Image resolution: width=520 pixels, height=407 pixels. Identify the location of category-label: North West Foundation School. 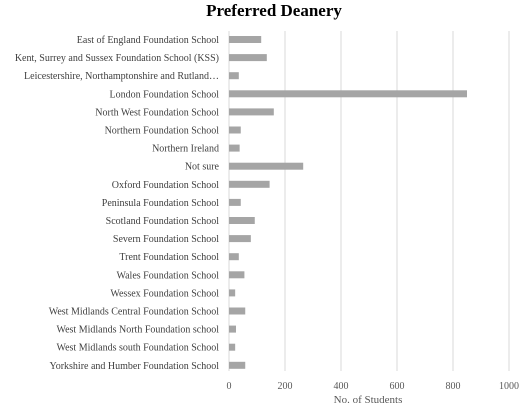
(157, 112).